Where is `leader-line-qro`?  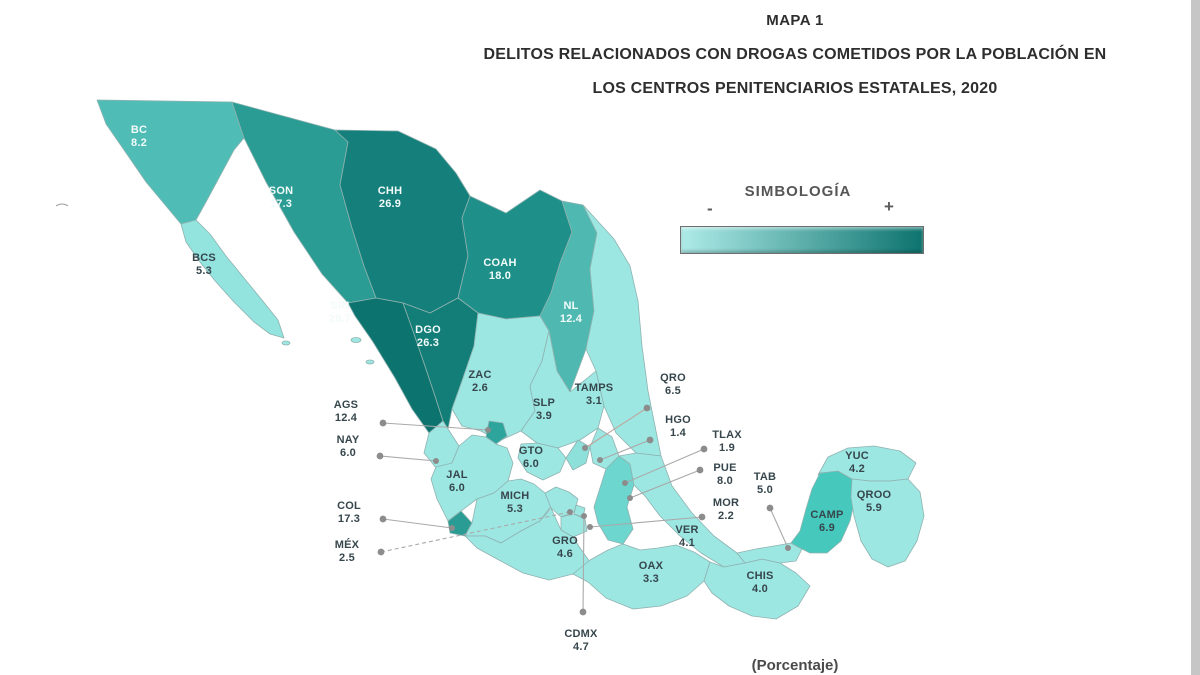 leader-line-qro is located at coordinates (616, 428).